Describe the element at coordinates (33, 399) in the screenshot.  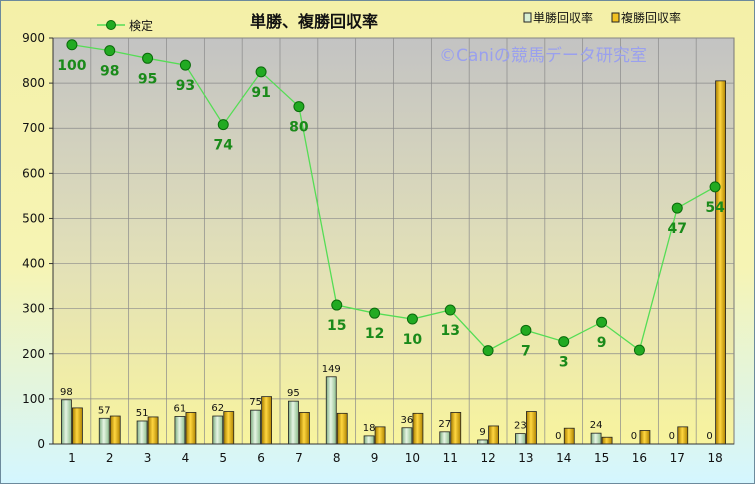
I see `y-tick-label: 100` at that location.